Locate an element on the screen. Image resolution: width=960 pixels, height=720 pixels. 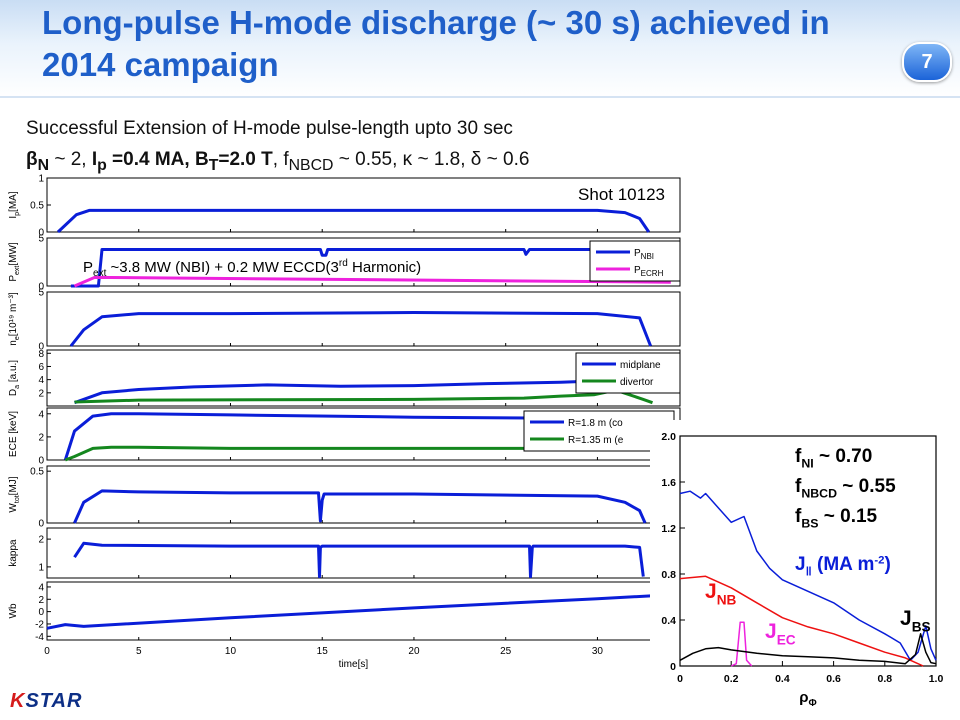
logo-star: STAR is located at coordinates (54, 701).